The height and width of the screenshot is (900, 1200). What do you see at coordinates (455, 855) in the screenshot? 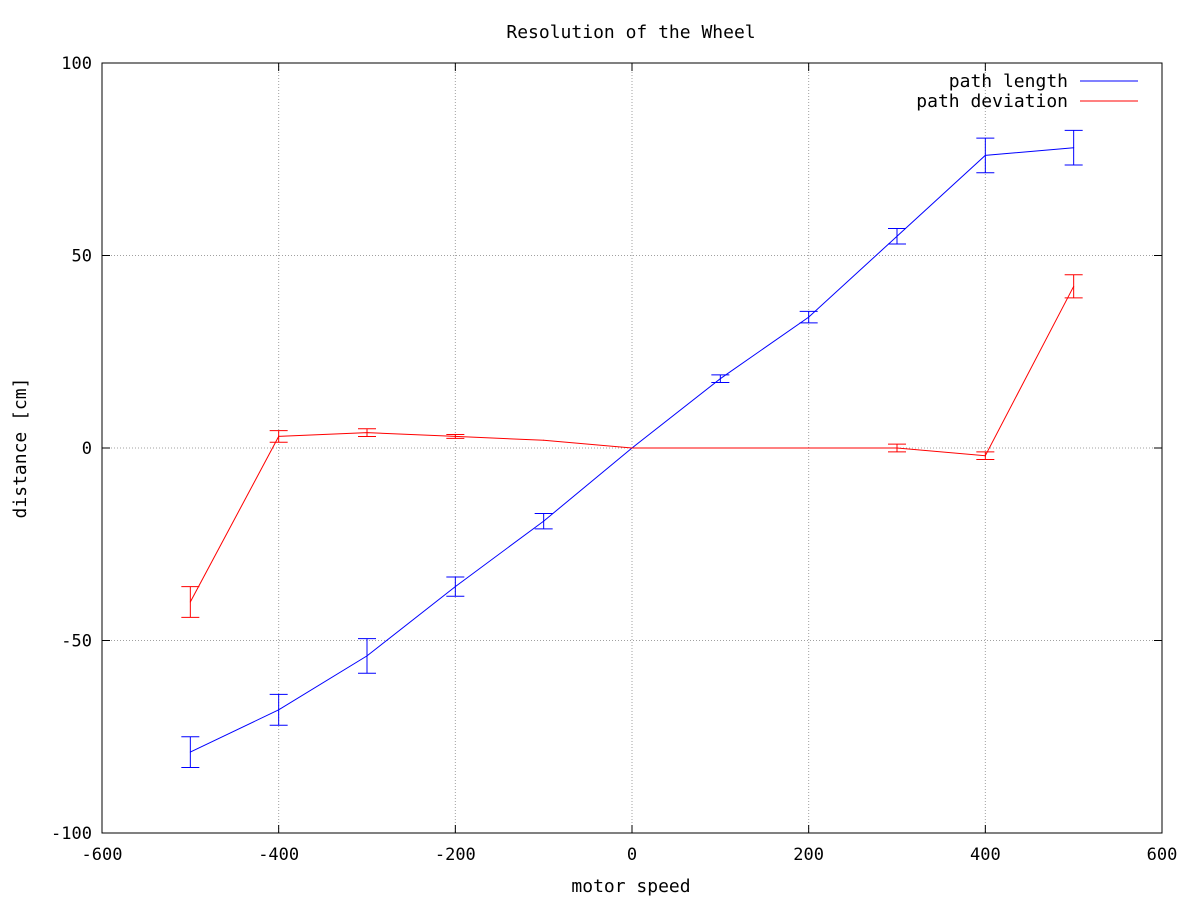
I see `x-tick-label: -200` at bounding box center [455, 855].